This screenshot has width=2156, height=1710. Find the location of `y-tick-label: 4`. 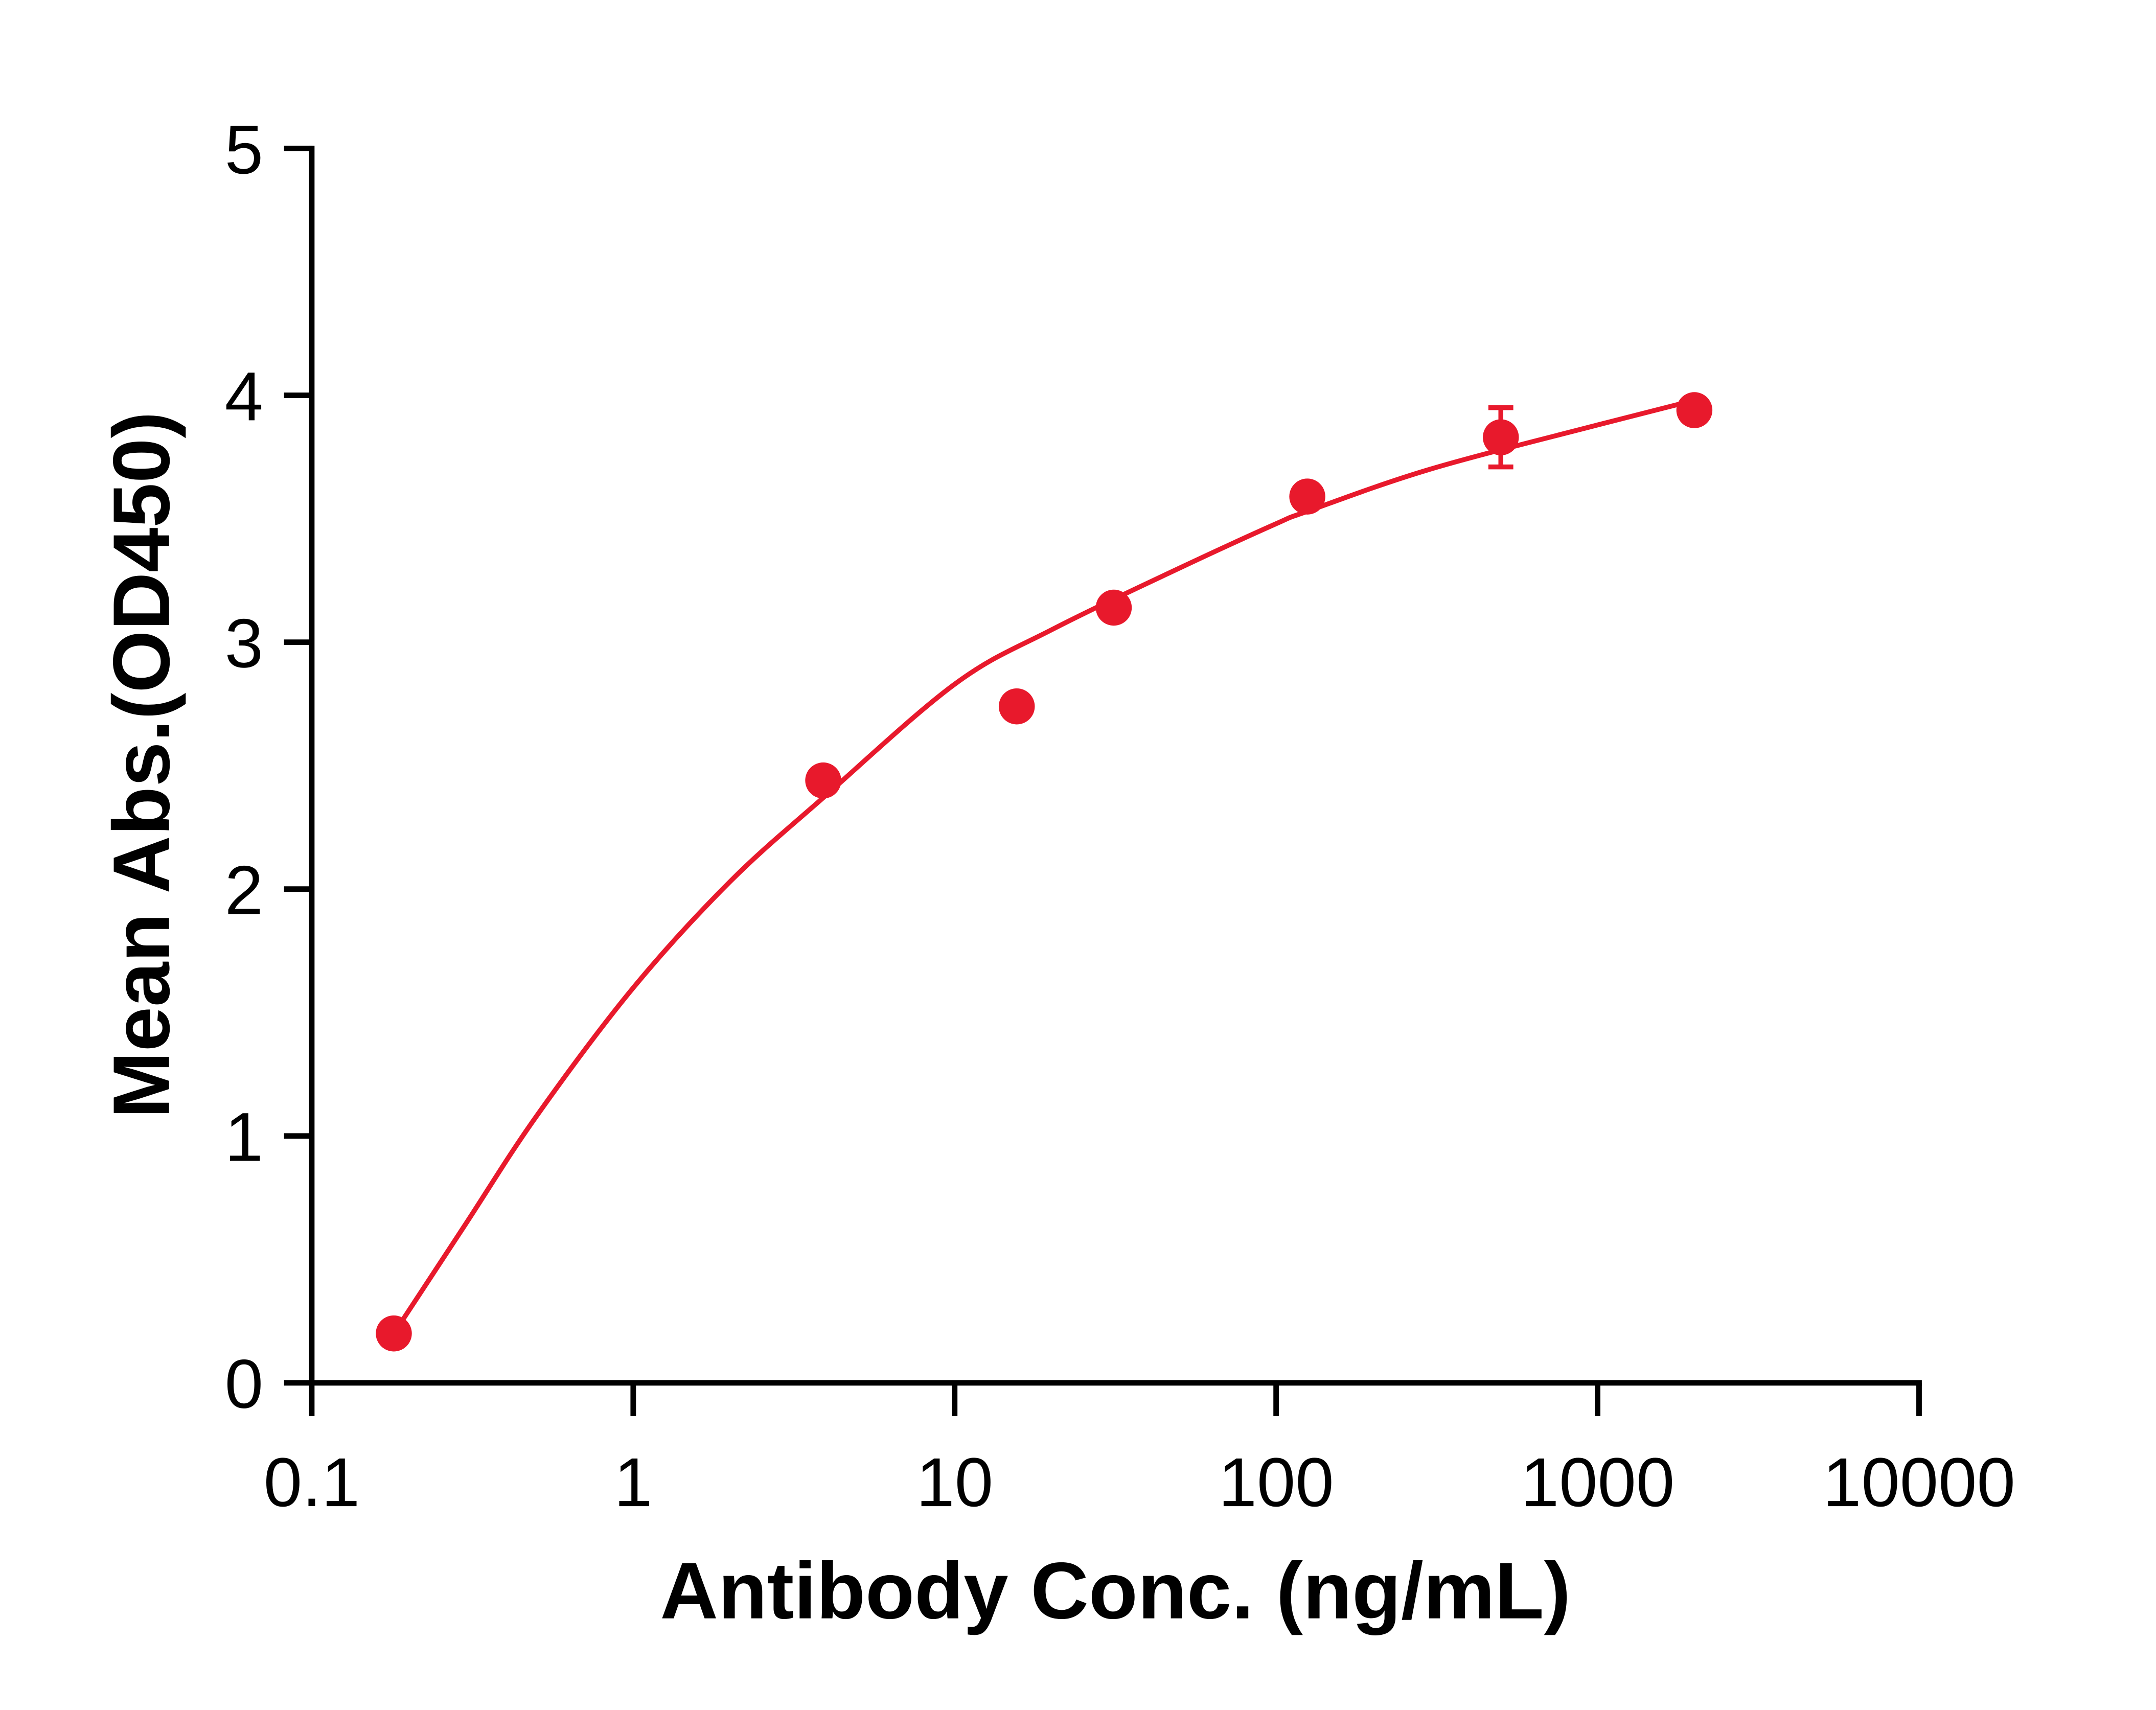

y-tick-label: 4 is located at coordinates (244, 396).